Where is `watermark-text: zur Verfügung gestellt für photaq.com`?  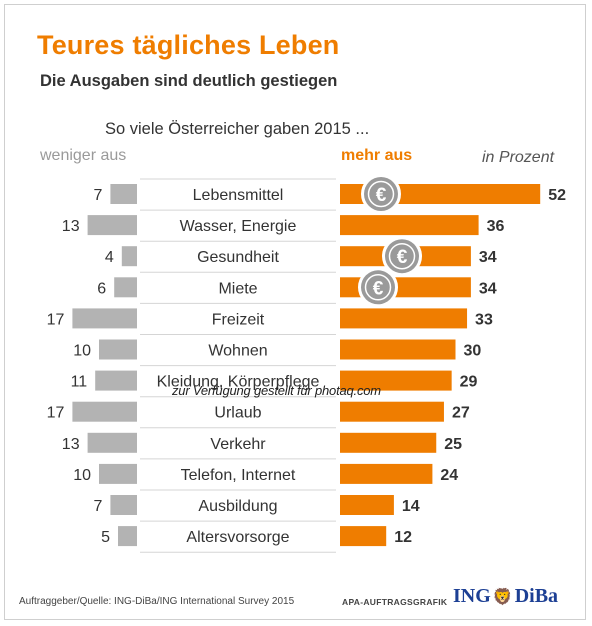
watermark-text: zur Verfügung gestellt für photaq.com is located at coordinates (276, 390).